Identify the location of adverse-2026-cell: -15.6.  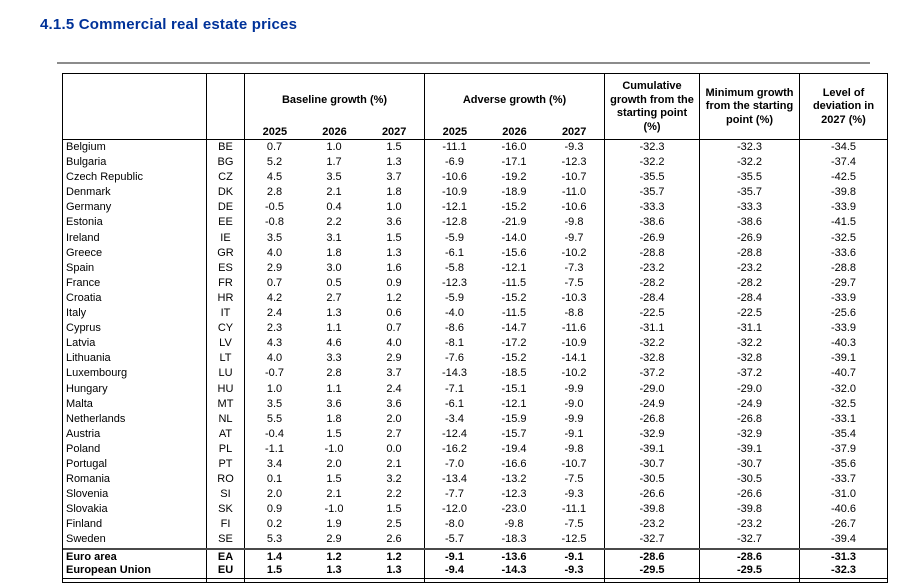
(514, 252).